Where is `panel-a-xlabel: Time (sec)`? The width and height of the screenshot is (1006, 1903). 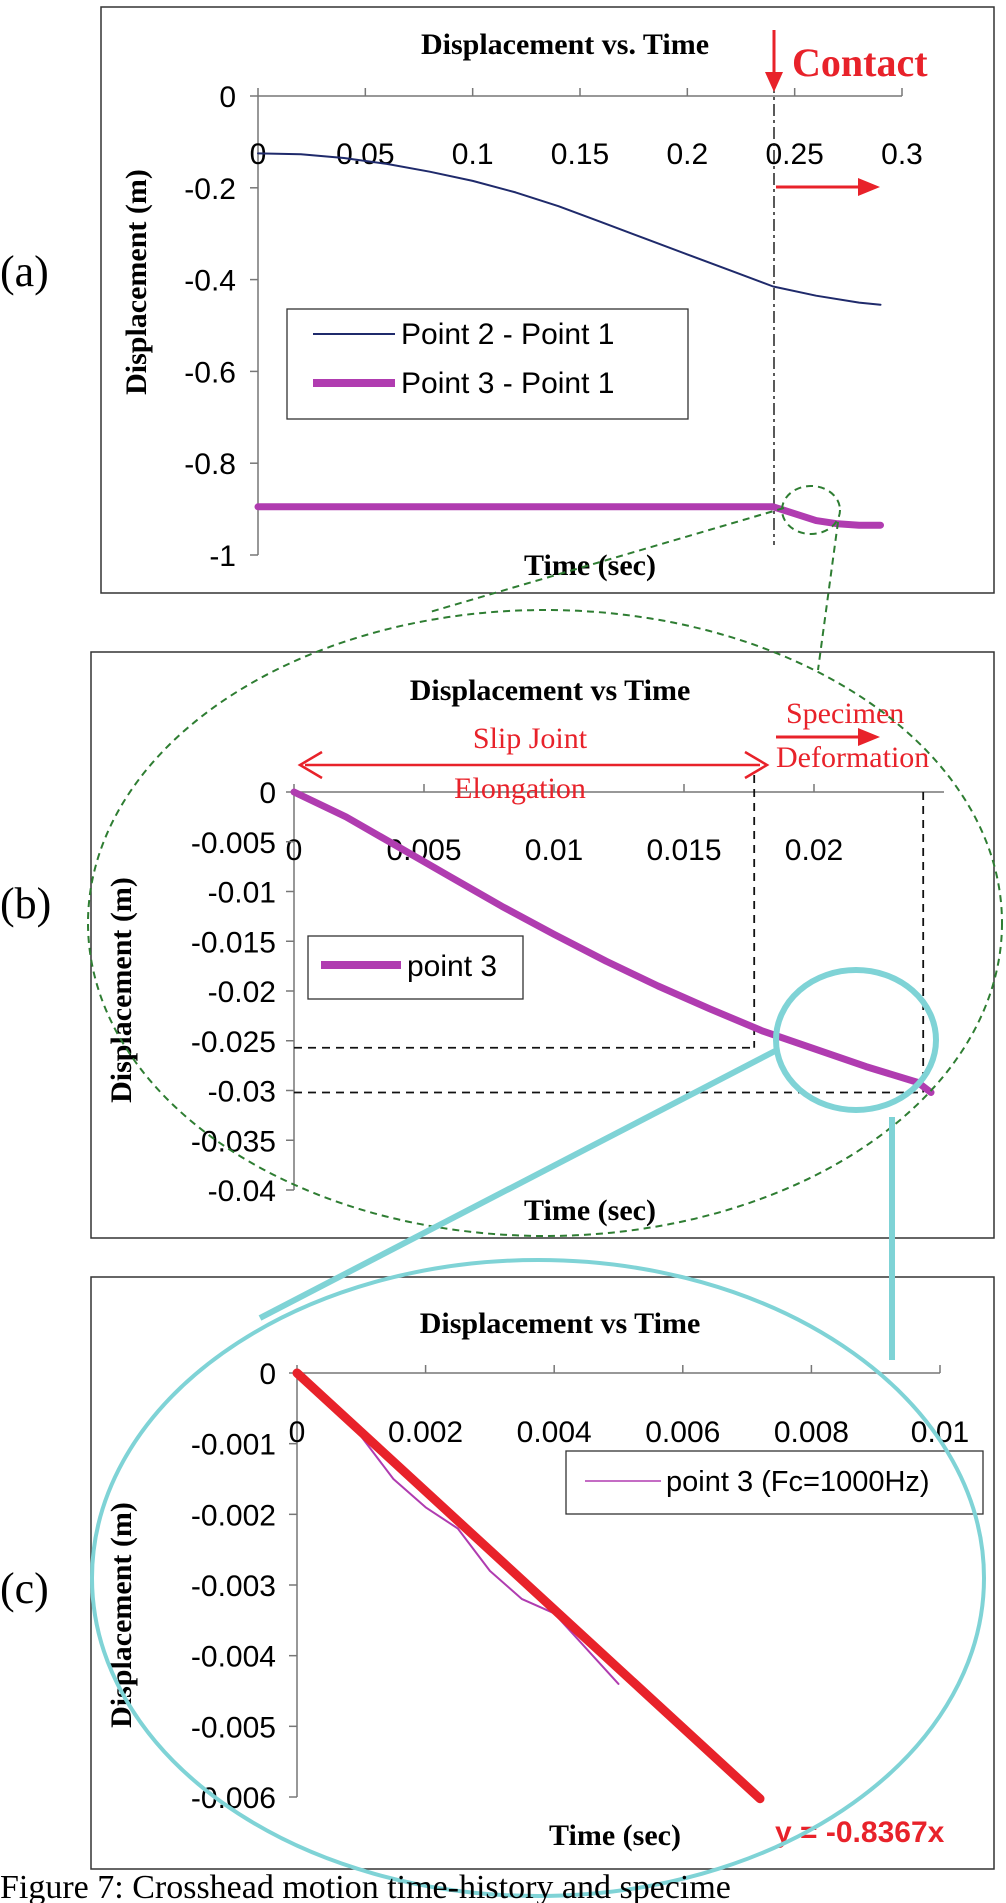
panel-a-xlabel: Time (sec) is located at coordinates (590, 565).